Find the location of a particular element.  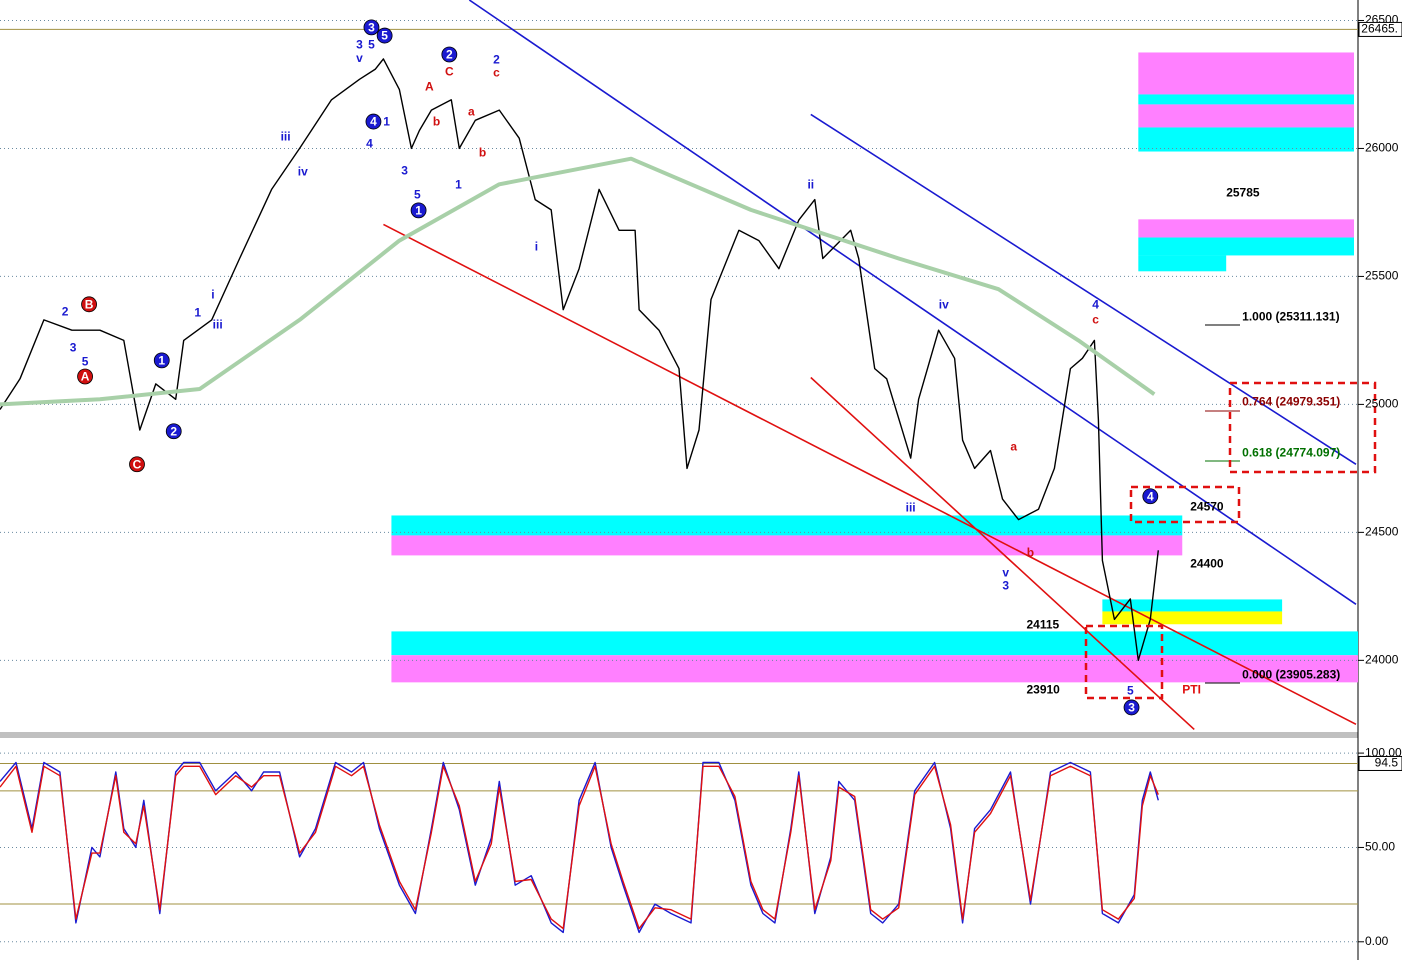

decorations is located at coordinates (1230, 512).